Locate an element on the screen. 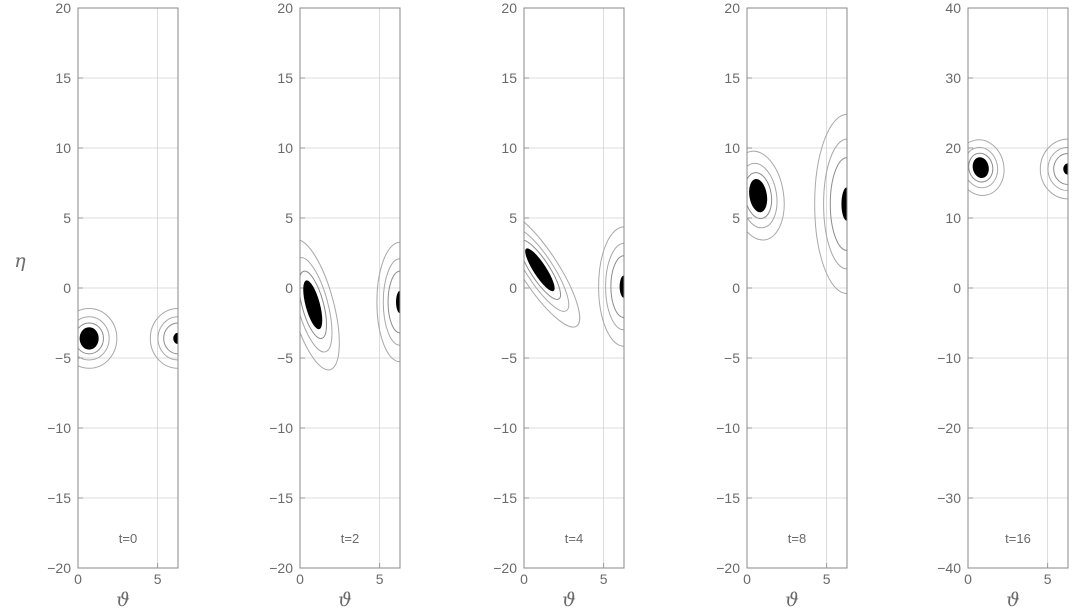 The image size is (1089, 614). panel-label: t=0 is located at coordinates (128, 538).